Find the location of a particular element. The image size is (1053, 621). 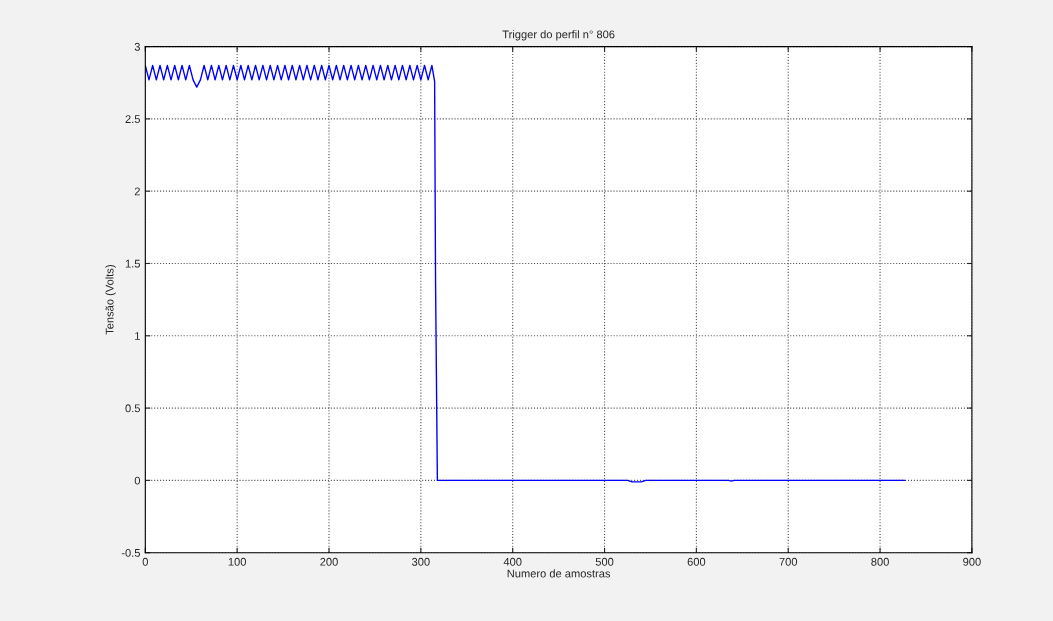

x-tick-label: 400 is located at coordinates (512, 561).